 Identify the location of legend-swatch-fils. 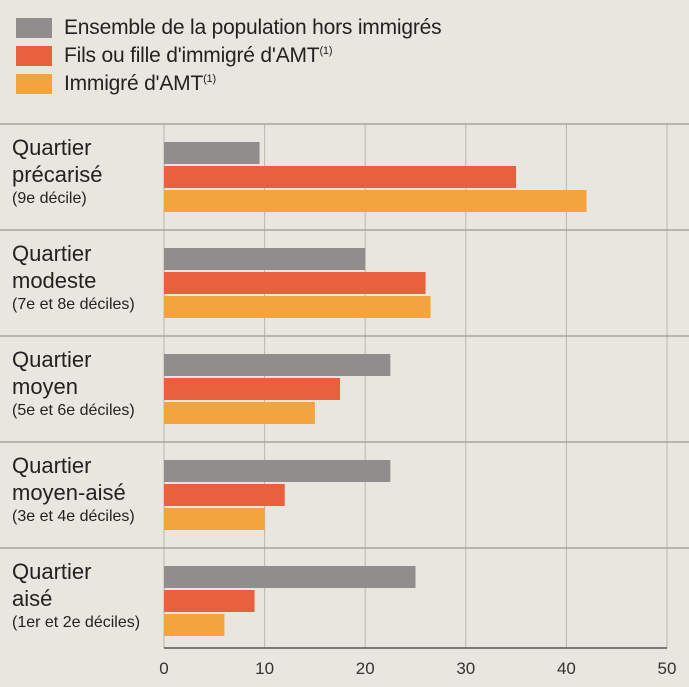
(34, 56).